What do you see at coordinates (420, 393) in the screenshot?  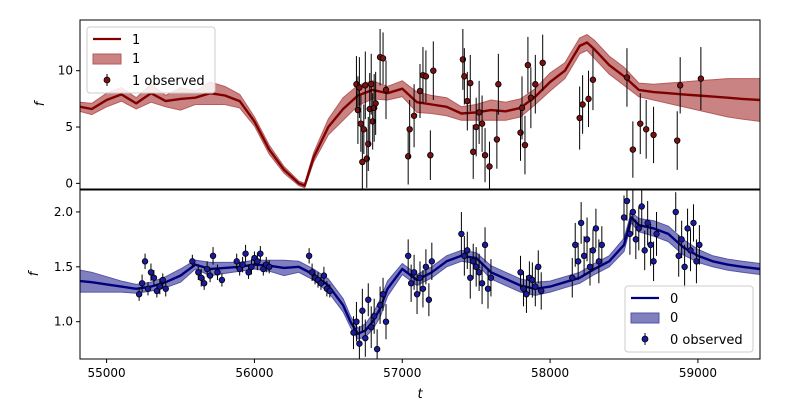 I see `bottom-xlabel: t` at bounding box center [420, 393].